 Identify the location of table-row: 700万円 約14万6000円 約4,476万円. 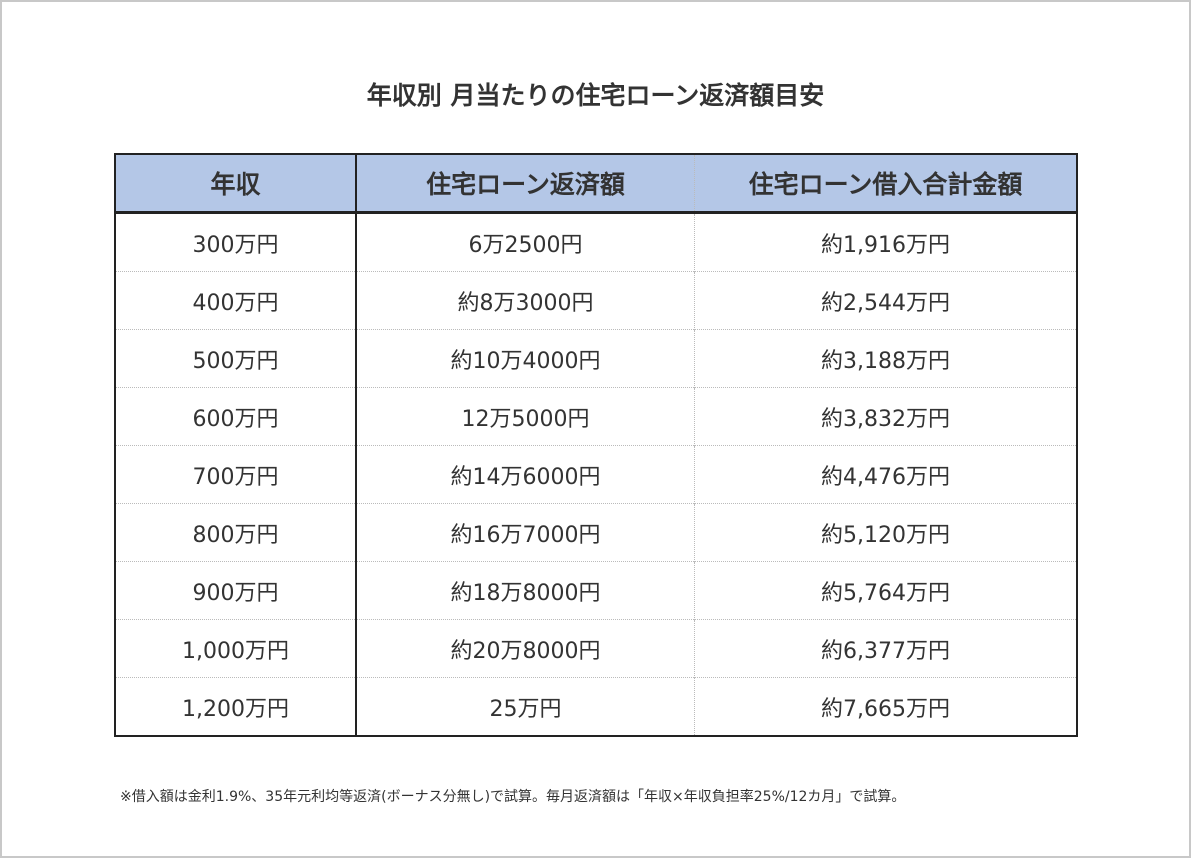
(596, 474).